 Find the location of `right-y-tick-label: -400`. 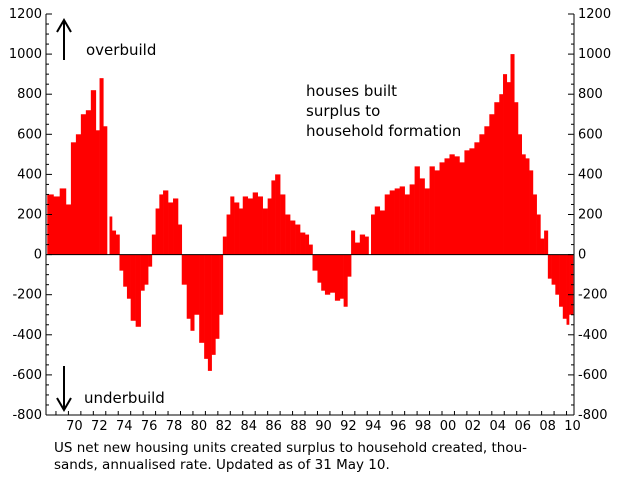

right-y-tick-label: -400 is located at coordinates (593, 335).